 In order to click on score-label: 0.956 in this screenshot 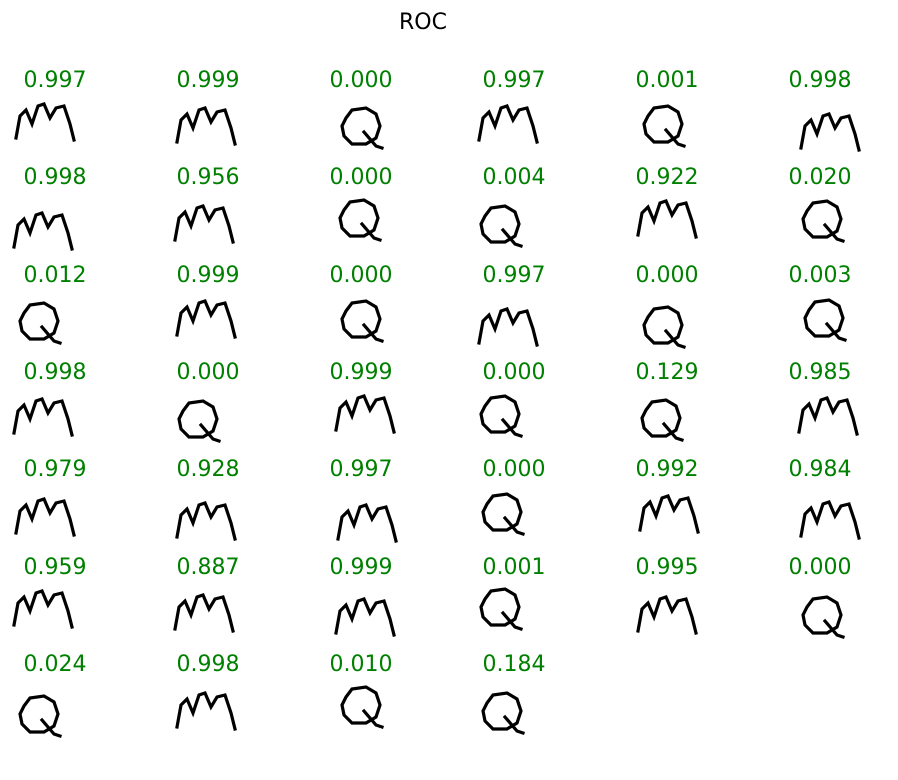, I will do `click(208, 177)`.